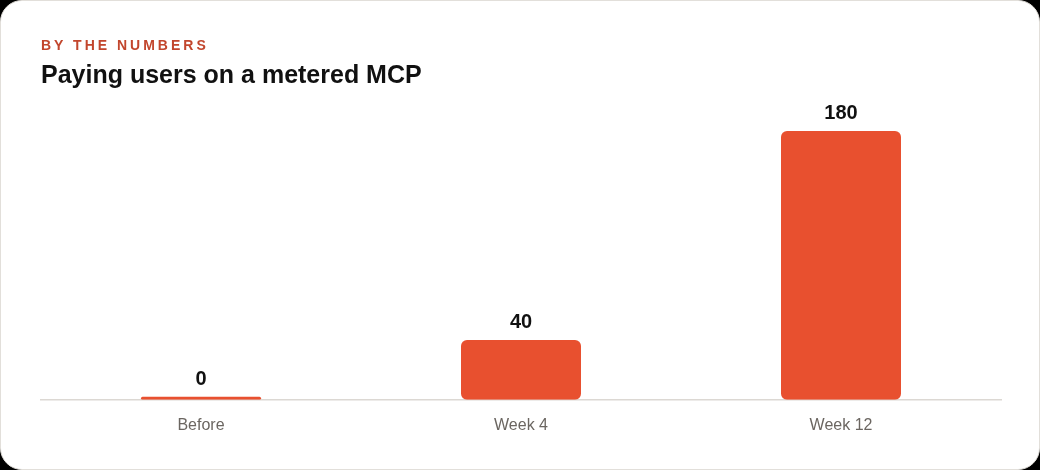  Describe the element at coordinates (841, 424) in the screenshot. I see `x-tick-label: Week 12` at that location.